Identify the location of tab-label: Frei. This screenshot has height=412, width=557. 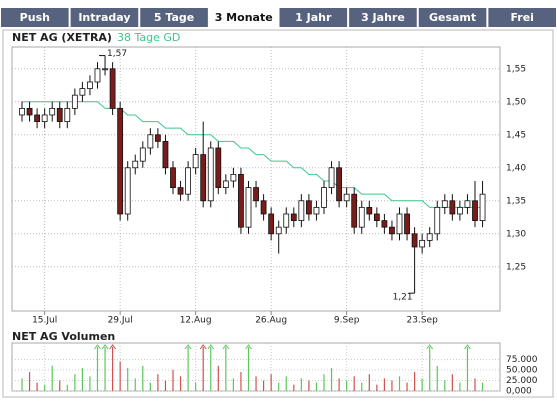
(521, 17).